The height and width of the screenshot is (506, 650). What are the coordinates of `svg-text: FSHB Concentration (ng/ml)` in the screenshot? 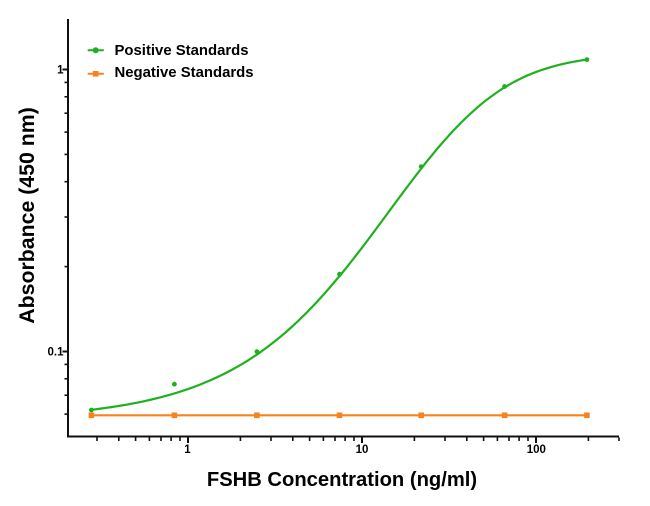 It's located at (342, 480).